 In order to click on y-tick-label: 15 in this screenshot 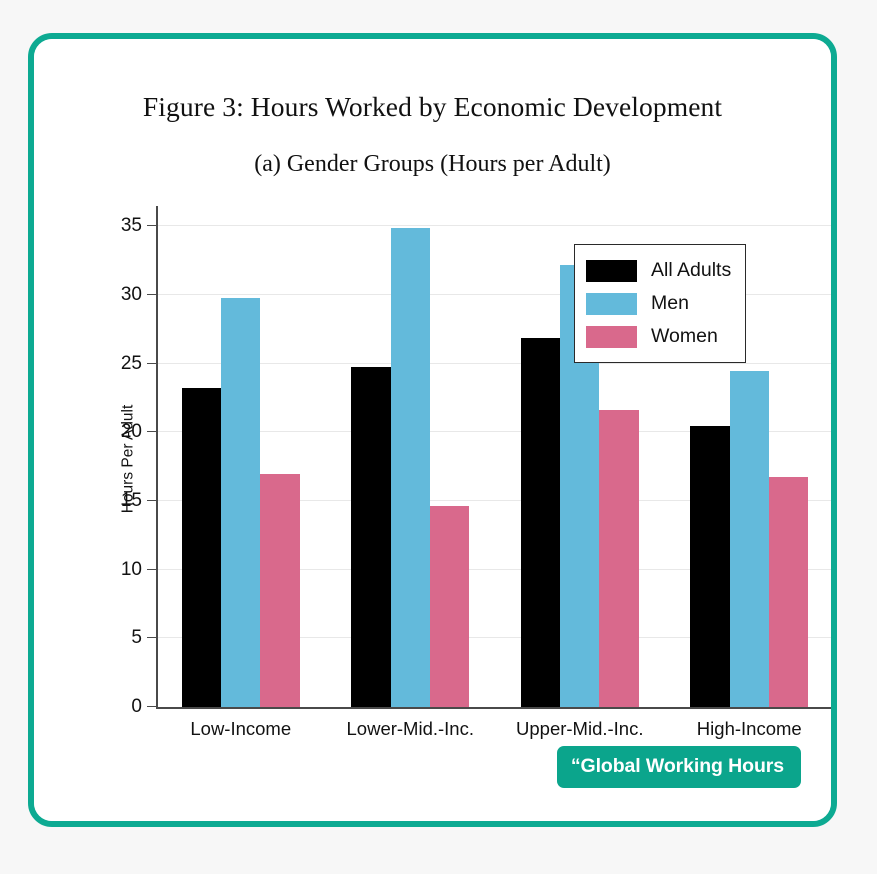, I will do `click(131, 501)`.